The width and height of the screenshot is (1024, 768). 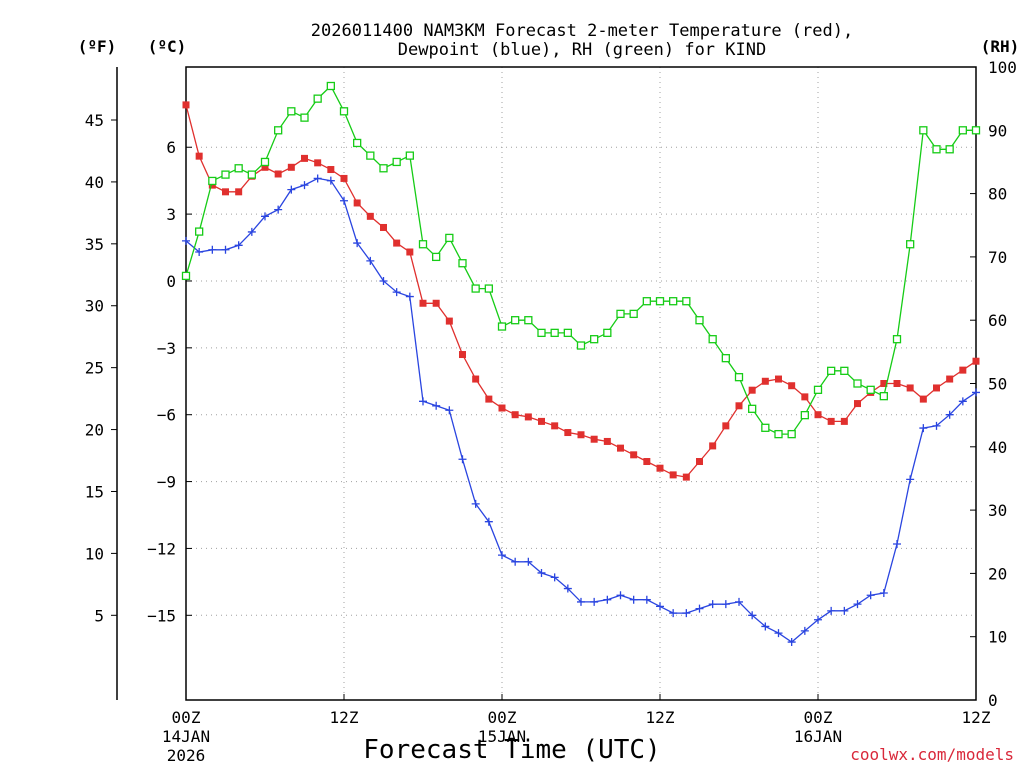 What do you see at coordinates (186, 755) in the screenshot?
I see `time-tick-label: 2026` at bounding box center [186, 755].